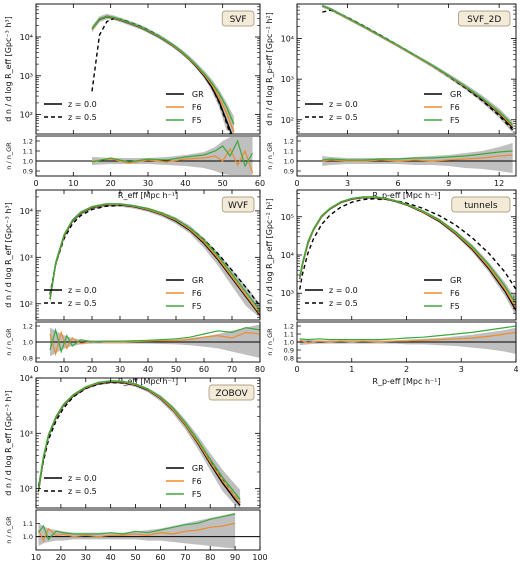  What do you see at coordinates (82, 491) in the screenshot?
I see `legend-label-z: z = 0.5` at bounding box center [82, 491].